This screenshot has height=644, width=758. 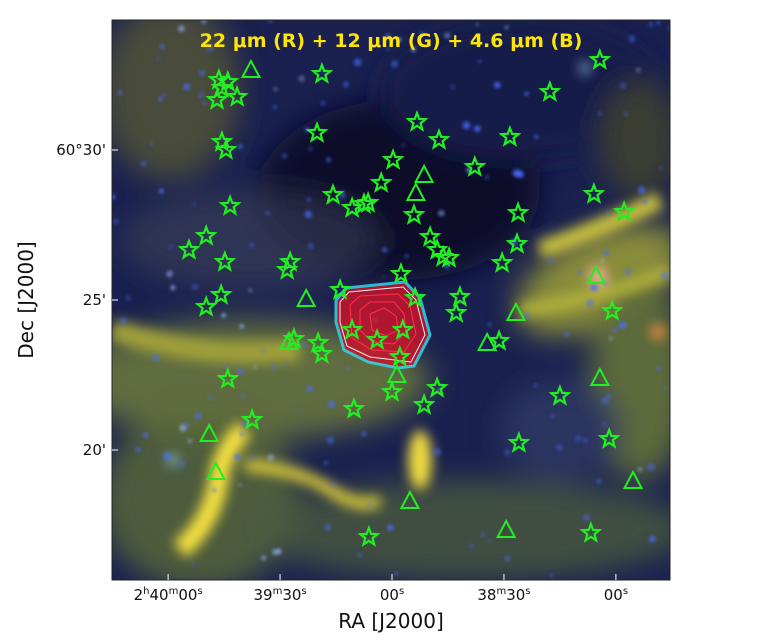 What do you see at coordinates (392, 595) in the screenshot?
I see `x-tick-label: 00s` at bounding box center [392, 595].